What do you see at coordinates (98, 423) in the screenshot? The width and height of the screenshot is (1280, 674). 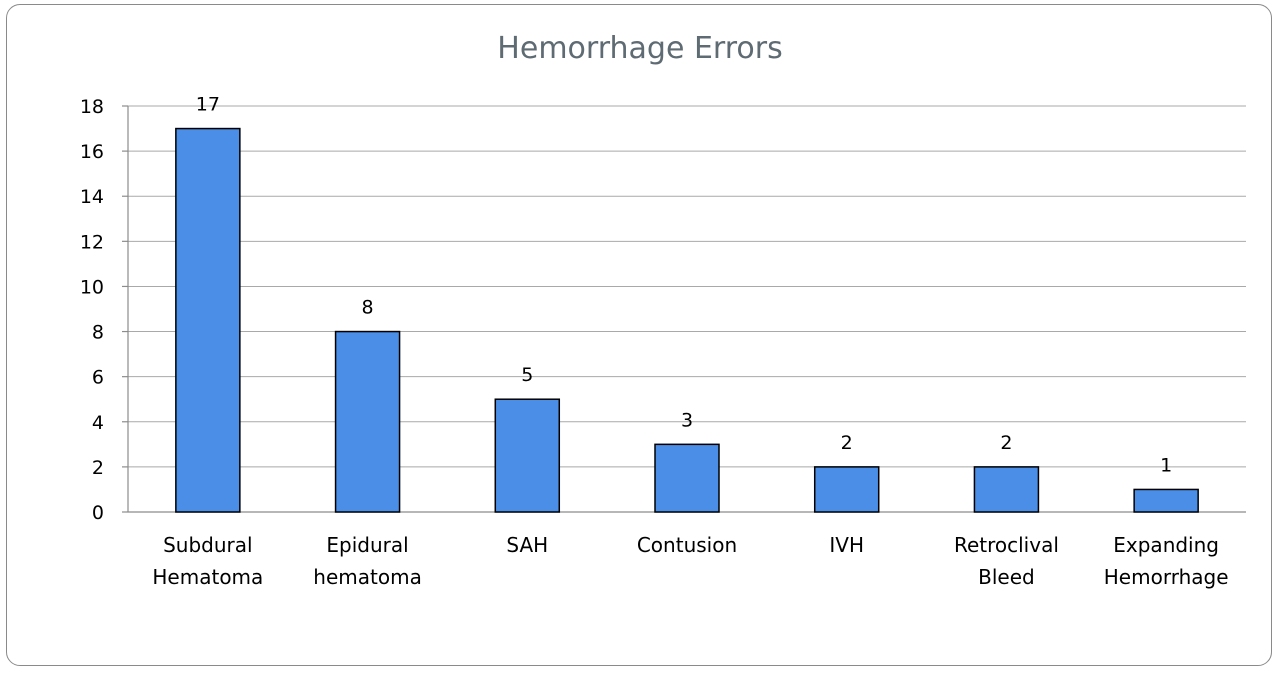 I see `y-tick-label: 4` at bounding box center [98, 423].